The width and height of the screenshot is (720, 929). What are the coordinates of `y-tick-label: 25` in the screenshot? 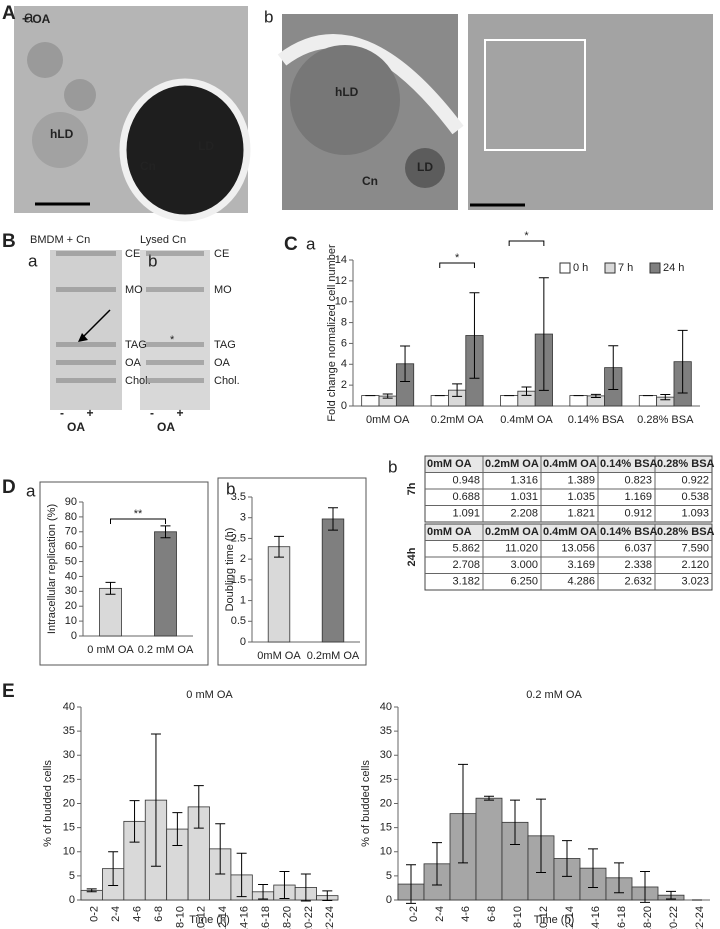 It's located at (69, 779).